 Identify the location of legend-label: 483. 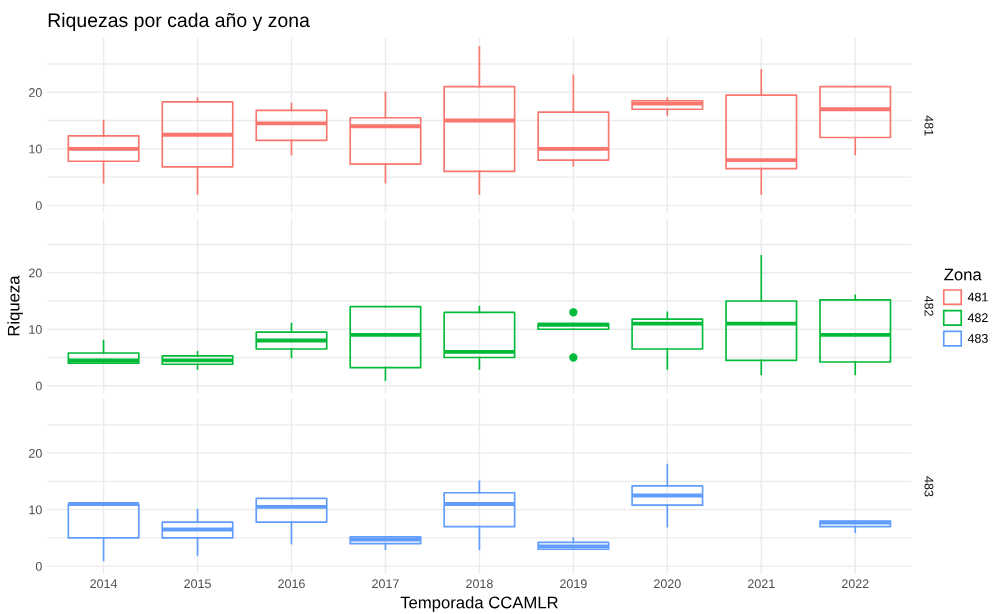
(977, 338).